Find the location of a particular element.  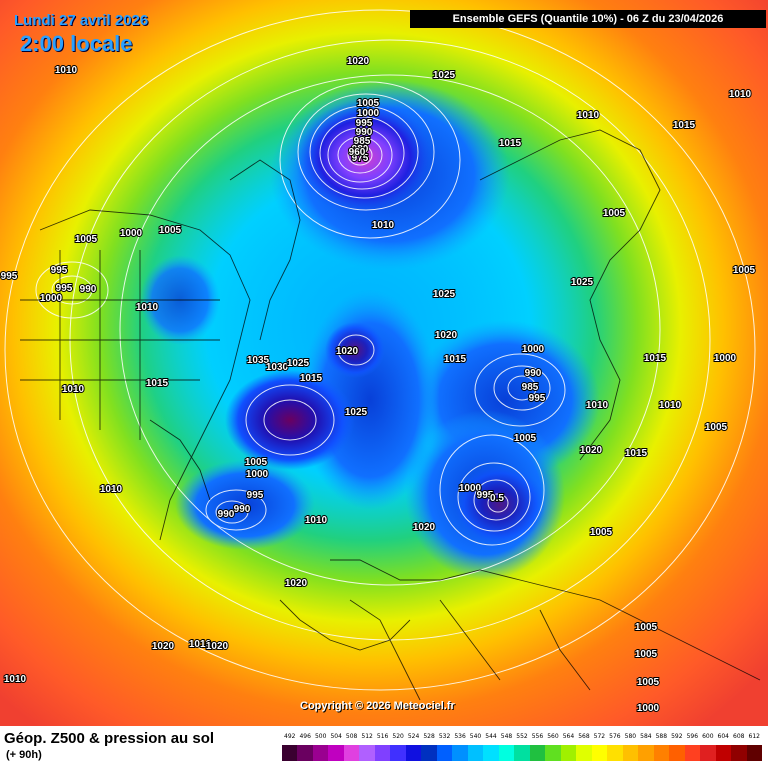

scale-label: 512 is located at coordinates (367, 736).